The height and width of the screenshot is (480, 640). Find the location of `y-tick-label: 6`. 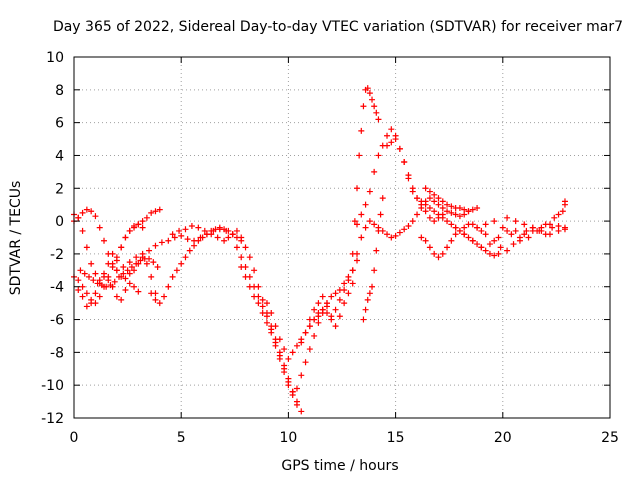

y-tick-label: 6 is located at coordinates (59, 124).